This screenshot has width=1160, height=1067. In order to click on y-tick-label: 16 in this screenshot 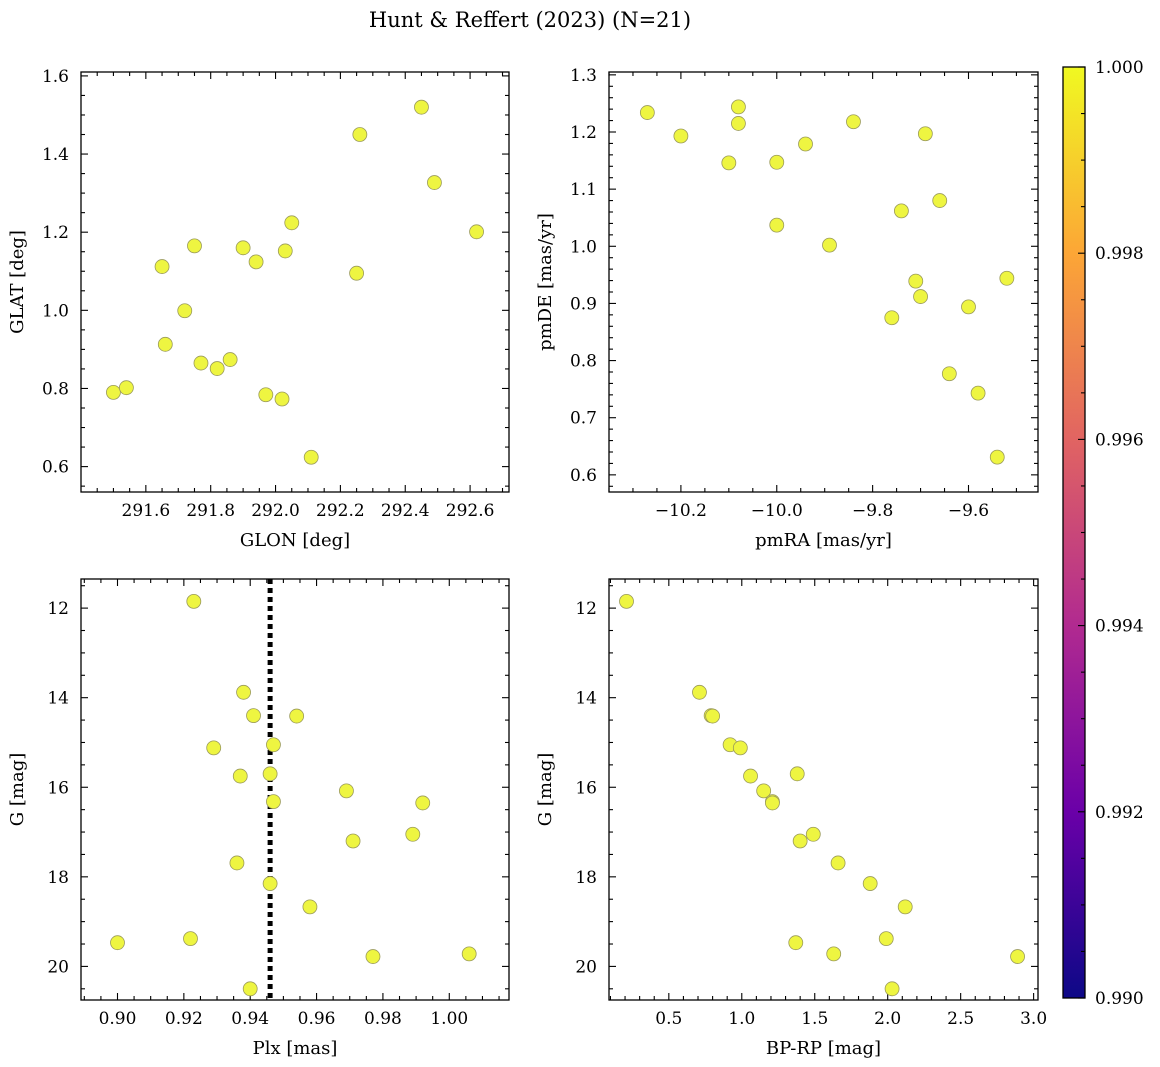, I will do `click(58, 788)`.